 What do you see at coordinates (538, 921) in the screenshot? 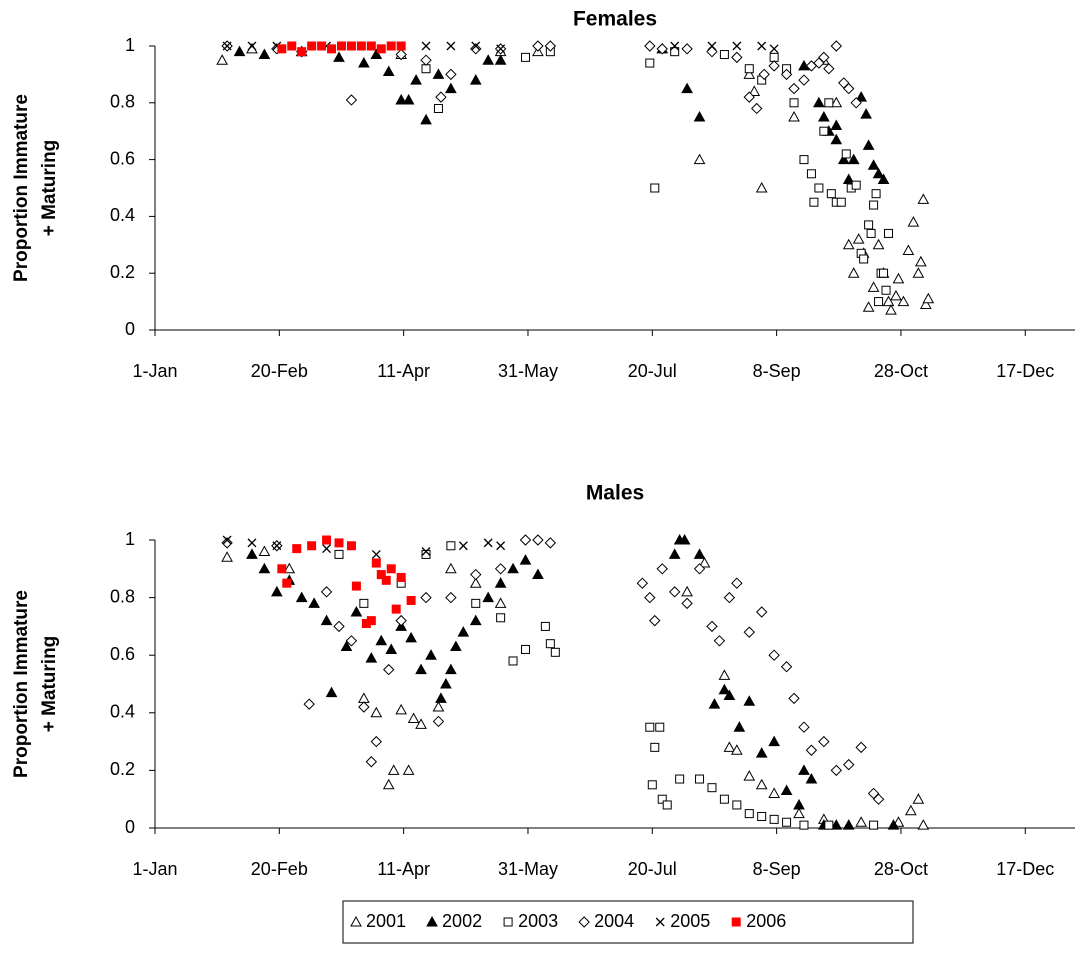
I see `legend-label: 2003` at bounding box center [538, 921].